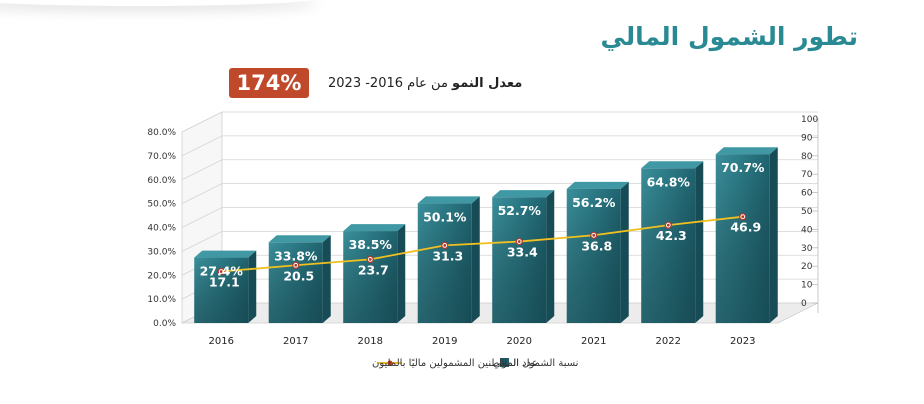  I want to click on left-axis-tick-label: 60.0%, so click(161, 181).